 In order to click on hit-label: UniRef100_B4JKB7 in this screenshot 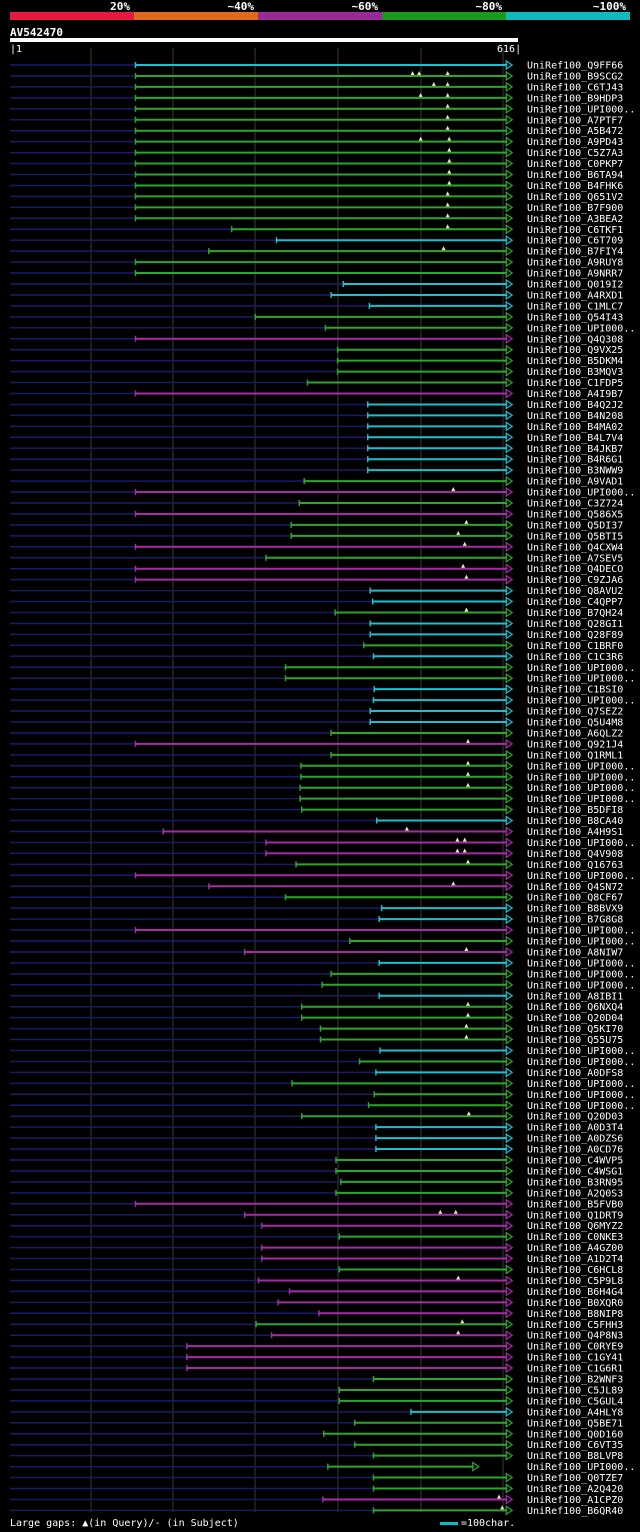, I will do `click(575, 449)`.